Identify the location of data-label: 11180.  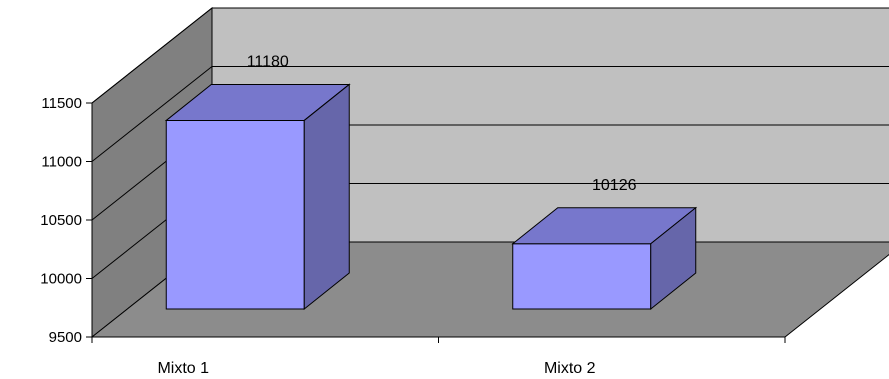
(268, 61).